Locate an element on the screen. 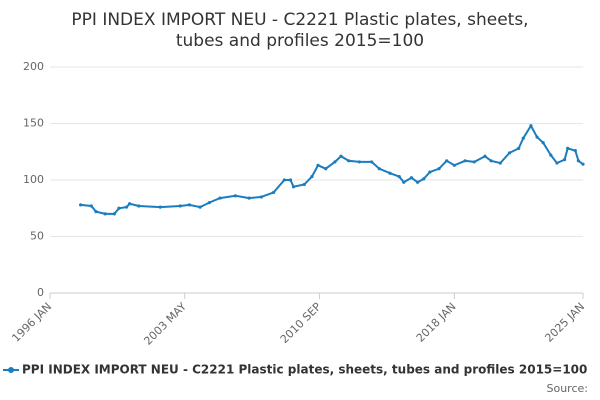 The image size is (600, 400). x-tick-label: 2003 MAY is located at coordinates (165, 324).